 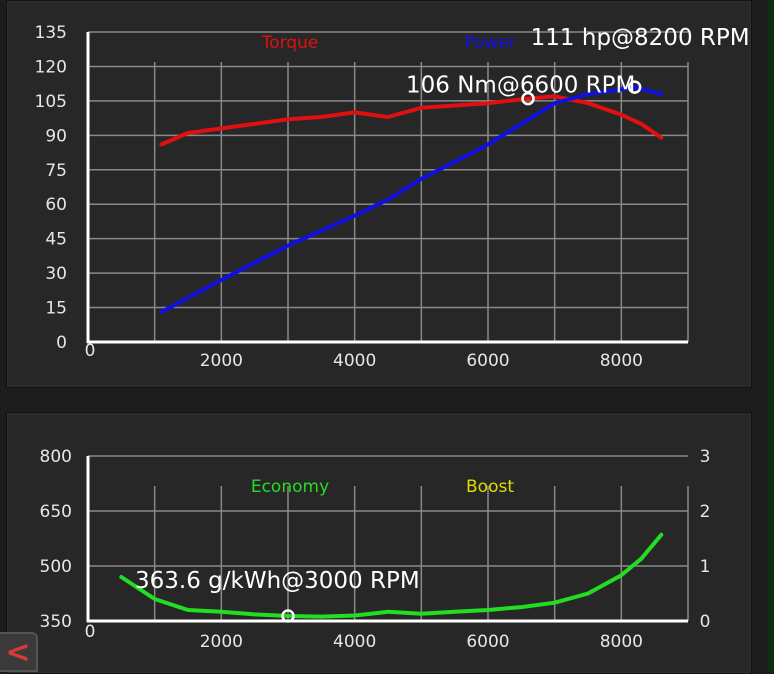 I want to click on annotation-label: 363.6 g/kWh@3000 RPM, so click(x=277, y=581).